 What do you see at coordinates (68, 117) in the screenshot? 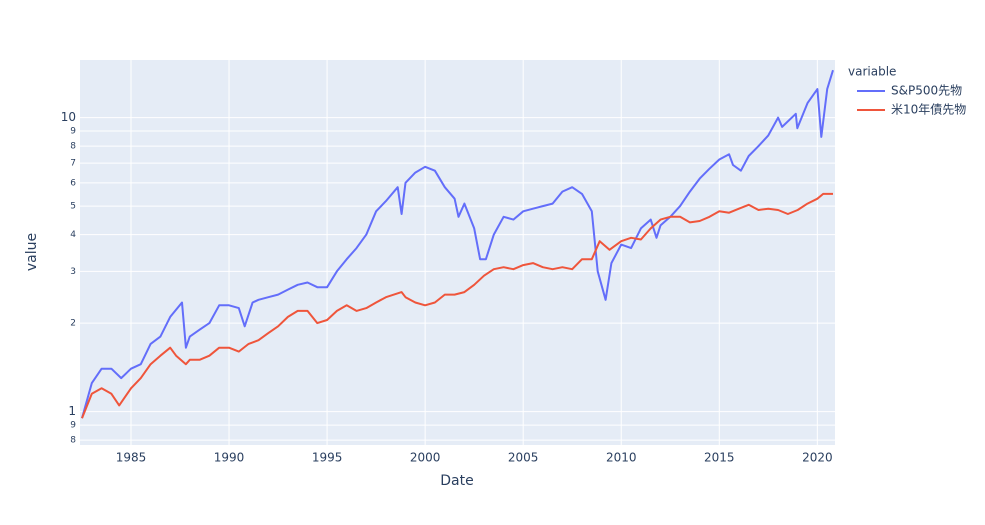
I see `y-tick-label: 10` at bounding box center [68, 117].